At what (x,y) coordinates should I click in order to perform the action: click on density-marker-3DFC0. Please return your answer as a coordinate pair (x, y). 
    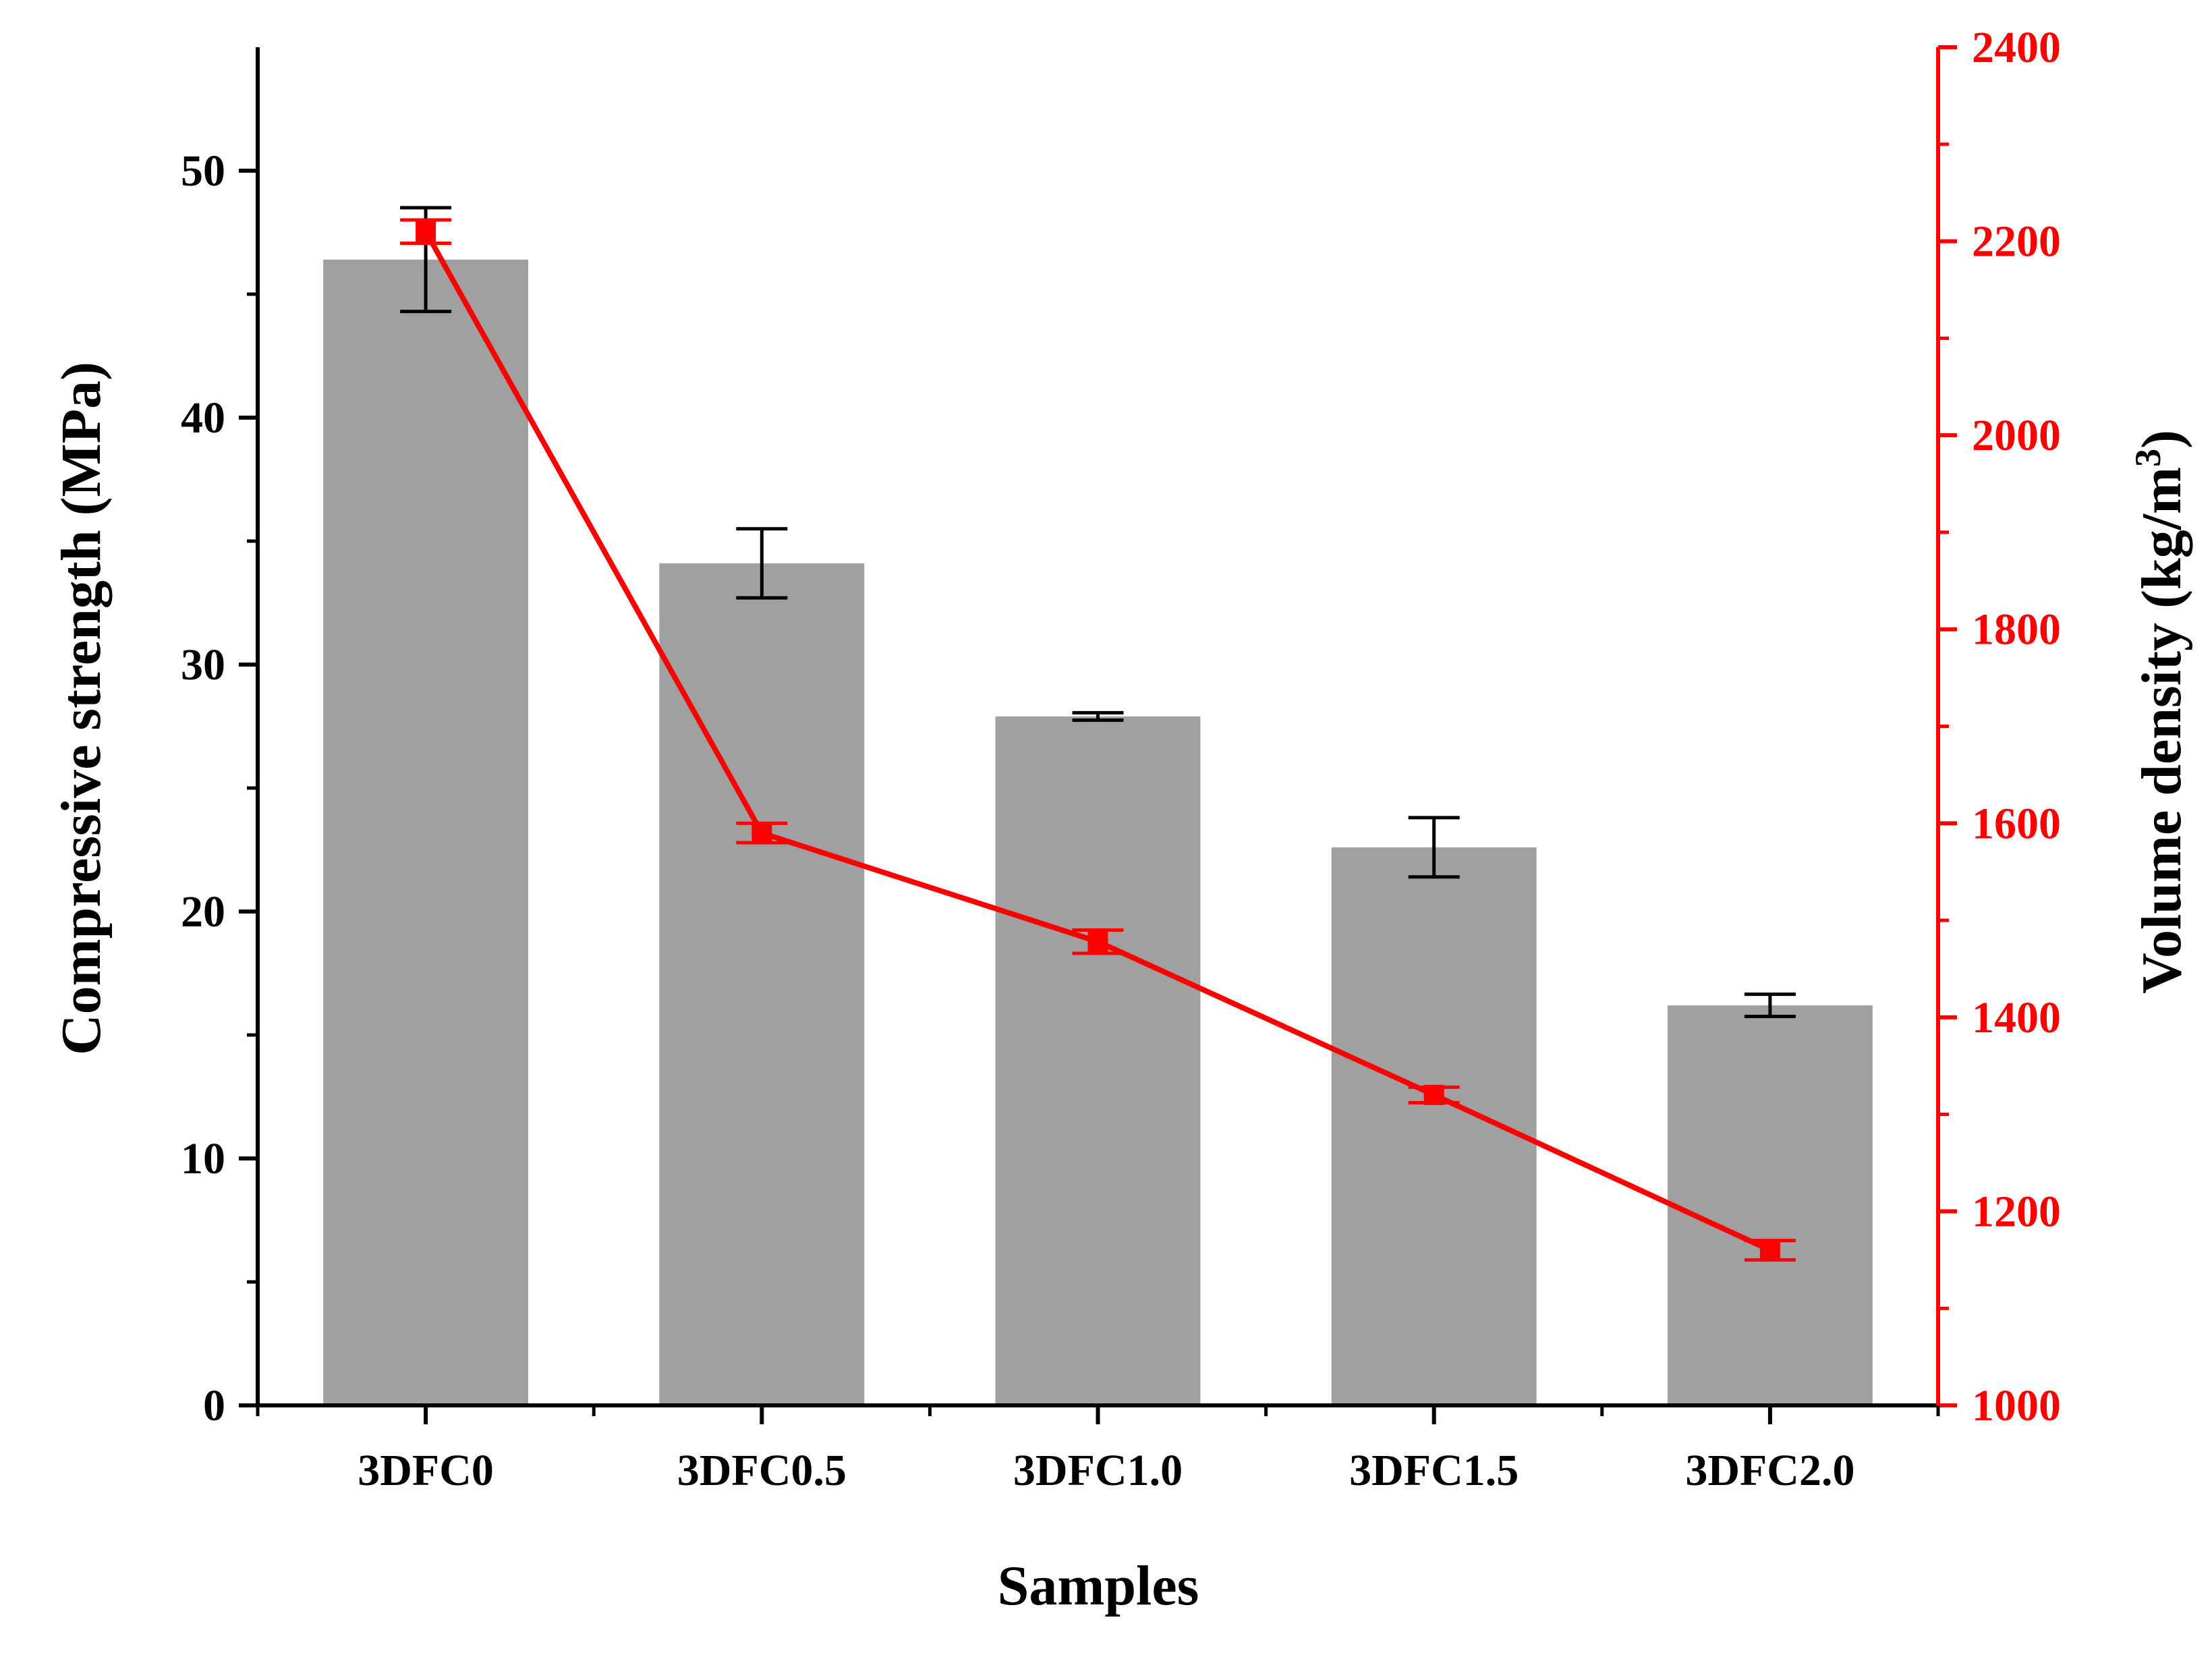
    Looking at the image, I should click on (426, 231).